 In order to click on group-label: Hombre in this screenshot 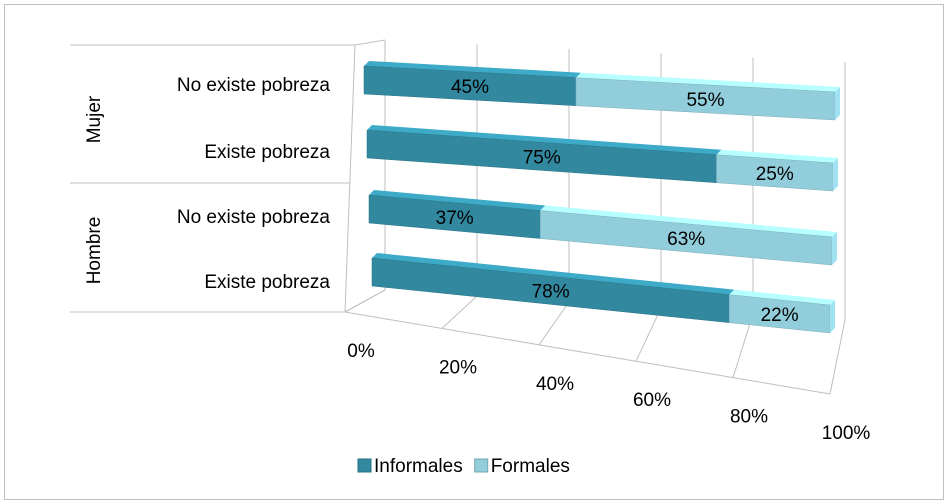, I will do `click(94, 251)`.